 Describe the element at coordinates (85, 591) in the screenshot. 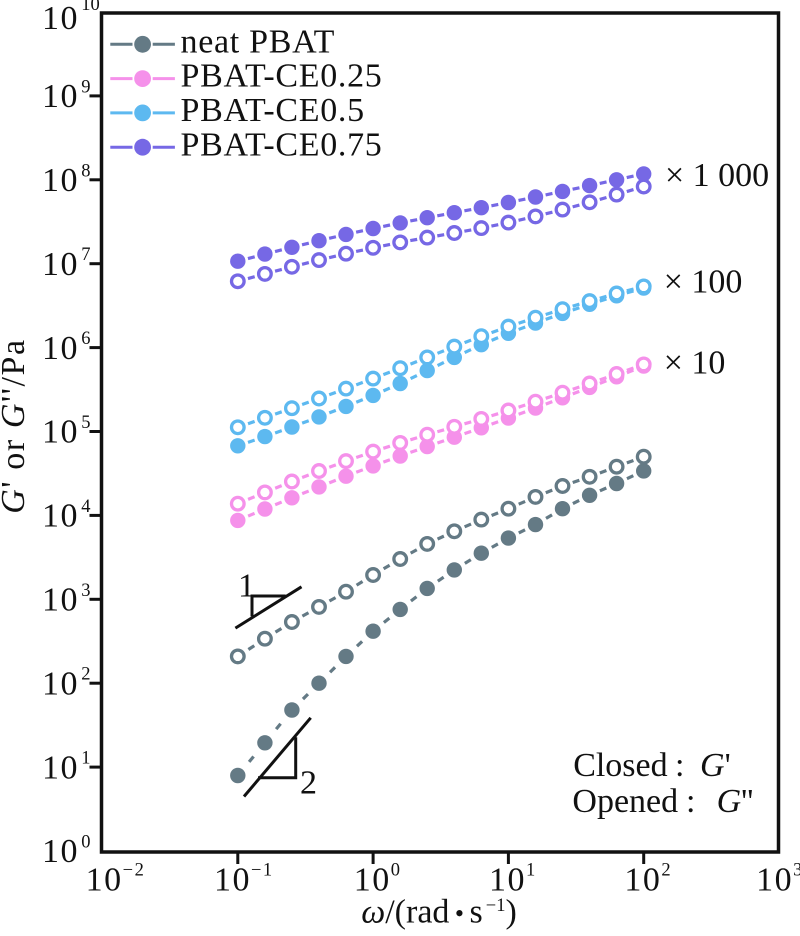

I see `svg-text: 3` at that location.